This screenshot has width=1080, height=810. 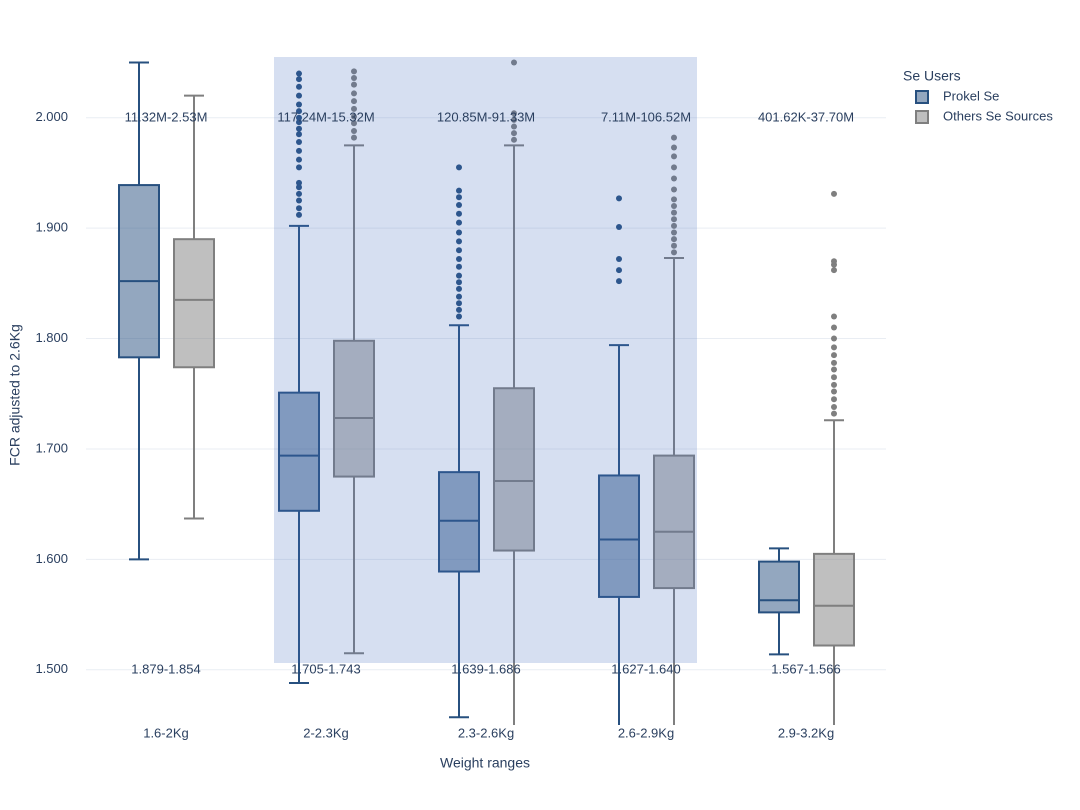 I want to click on y-tick-label: 2.000, so click(x=51, y=116).